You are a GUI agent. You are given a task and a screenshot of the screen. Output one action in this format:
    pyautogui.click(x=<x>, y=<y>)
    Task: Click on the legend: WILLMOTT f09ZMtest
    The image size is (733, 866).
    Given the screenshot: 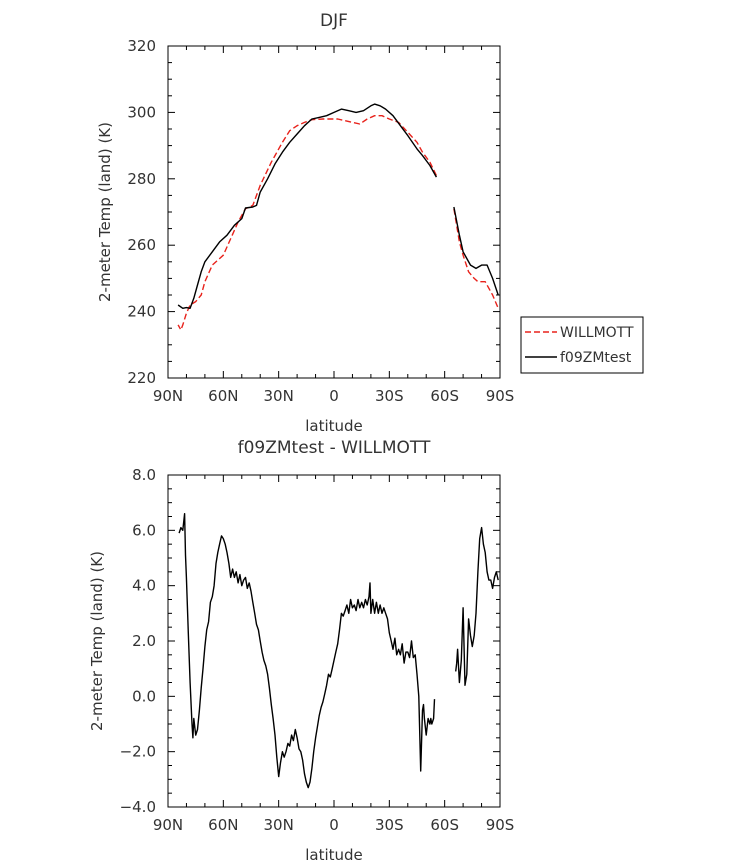 What is the action you would take?
    pyautogui.click(x=582, y=345)
    